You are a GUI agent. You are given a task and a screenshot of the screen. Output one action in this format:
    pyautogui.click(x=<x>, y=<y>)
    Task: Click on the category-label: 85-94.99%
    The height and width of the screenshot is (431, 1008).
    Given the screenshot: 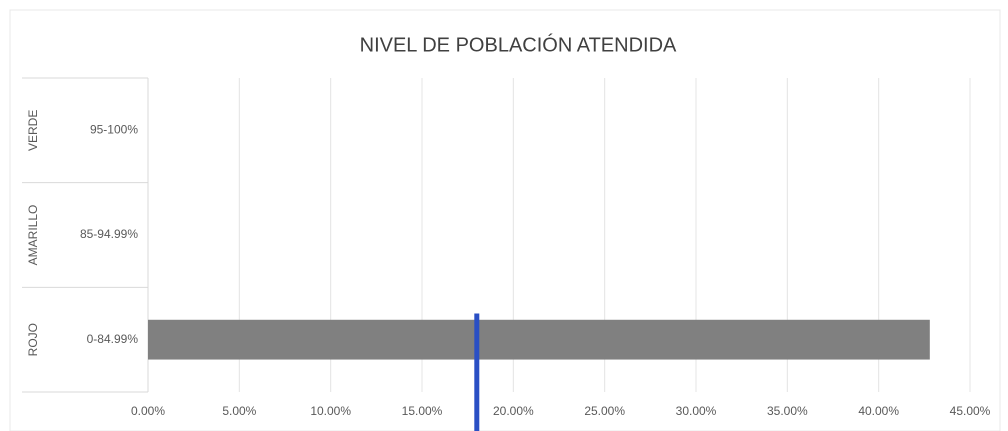 What is the action you would take?
    pyautogui.click(x=109, y=234)
    